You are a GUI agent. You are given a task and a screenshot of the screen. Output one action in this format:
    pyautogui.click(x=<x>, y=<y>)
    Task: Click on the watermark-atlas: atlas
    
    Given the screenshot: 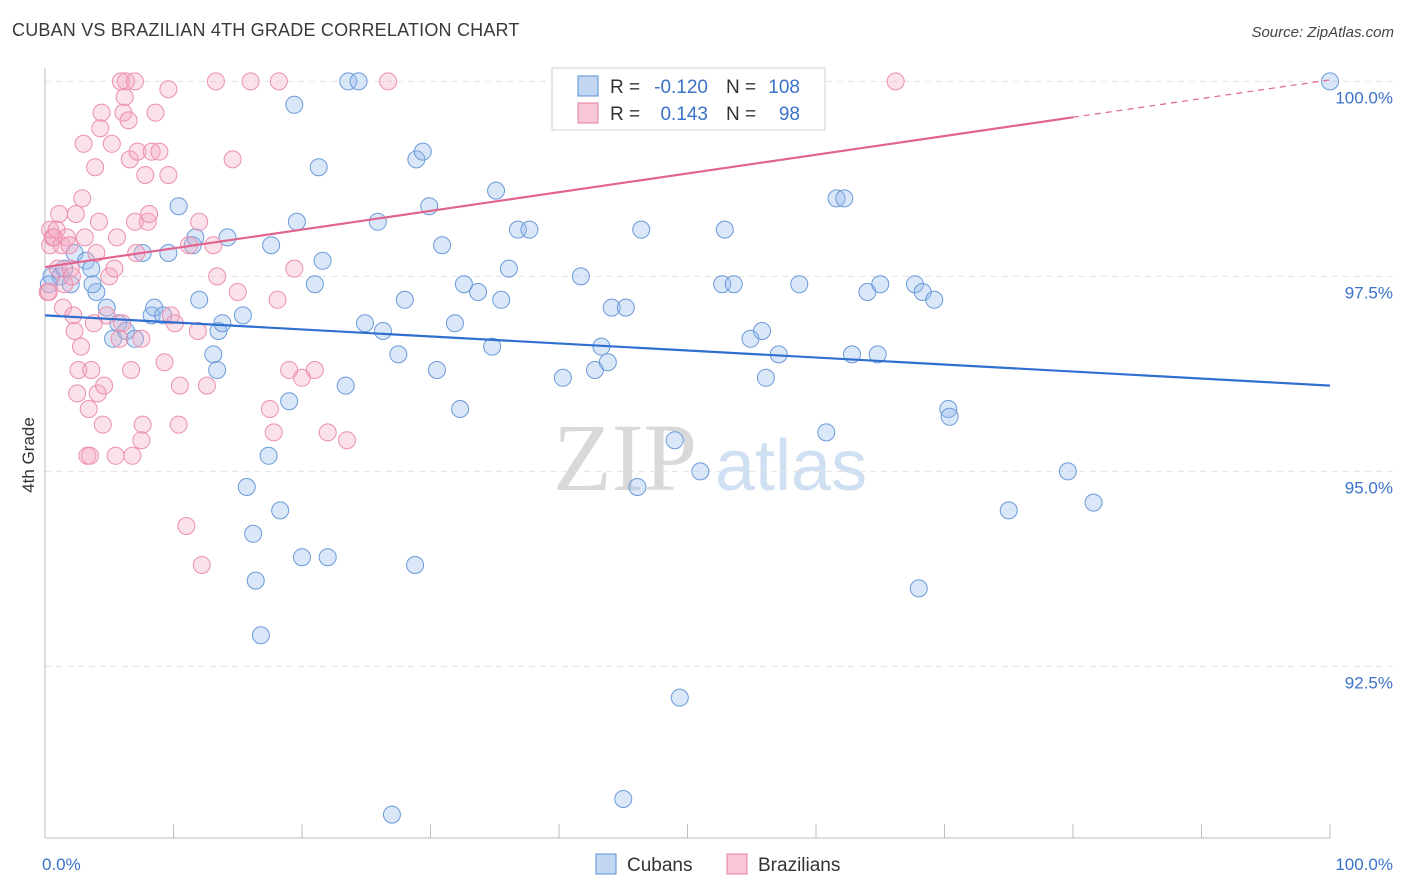 What is the action you would take?
    pyautogui.click(x=791, y=466)
    